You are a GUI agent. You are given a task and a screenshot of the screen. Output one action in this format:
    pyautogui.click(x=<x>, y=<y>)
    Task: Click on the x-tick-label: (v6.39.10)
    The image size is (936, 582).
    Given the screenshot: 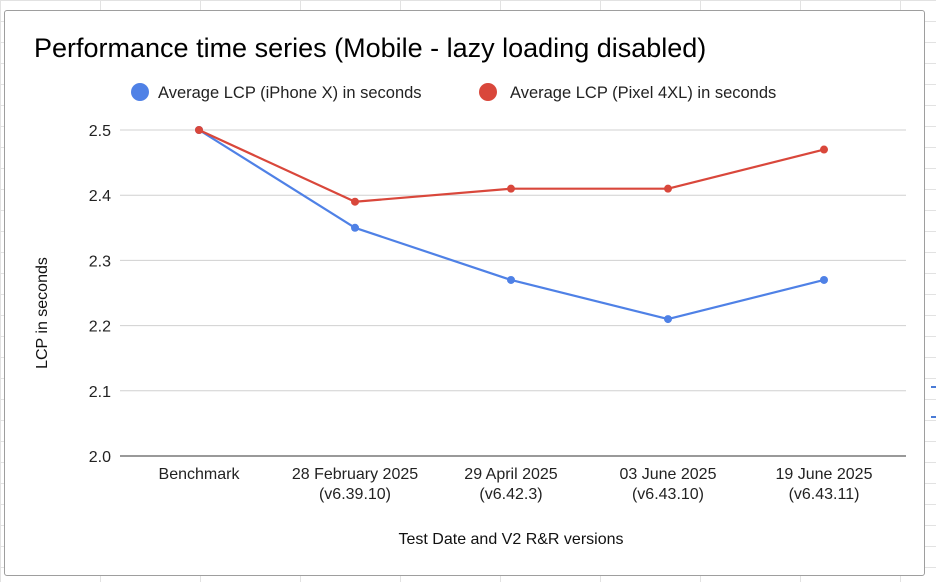 What is the action you would take?
    pyautogui.click(x=355, y=494)
    